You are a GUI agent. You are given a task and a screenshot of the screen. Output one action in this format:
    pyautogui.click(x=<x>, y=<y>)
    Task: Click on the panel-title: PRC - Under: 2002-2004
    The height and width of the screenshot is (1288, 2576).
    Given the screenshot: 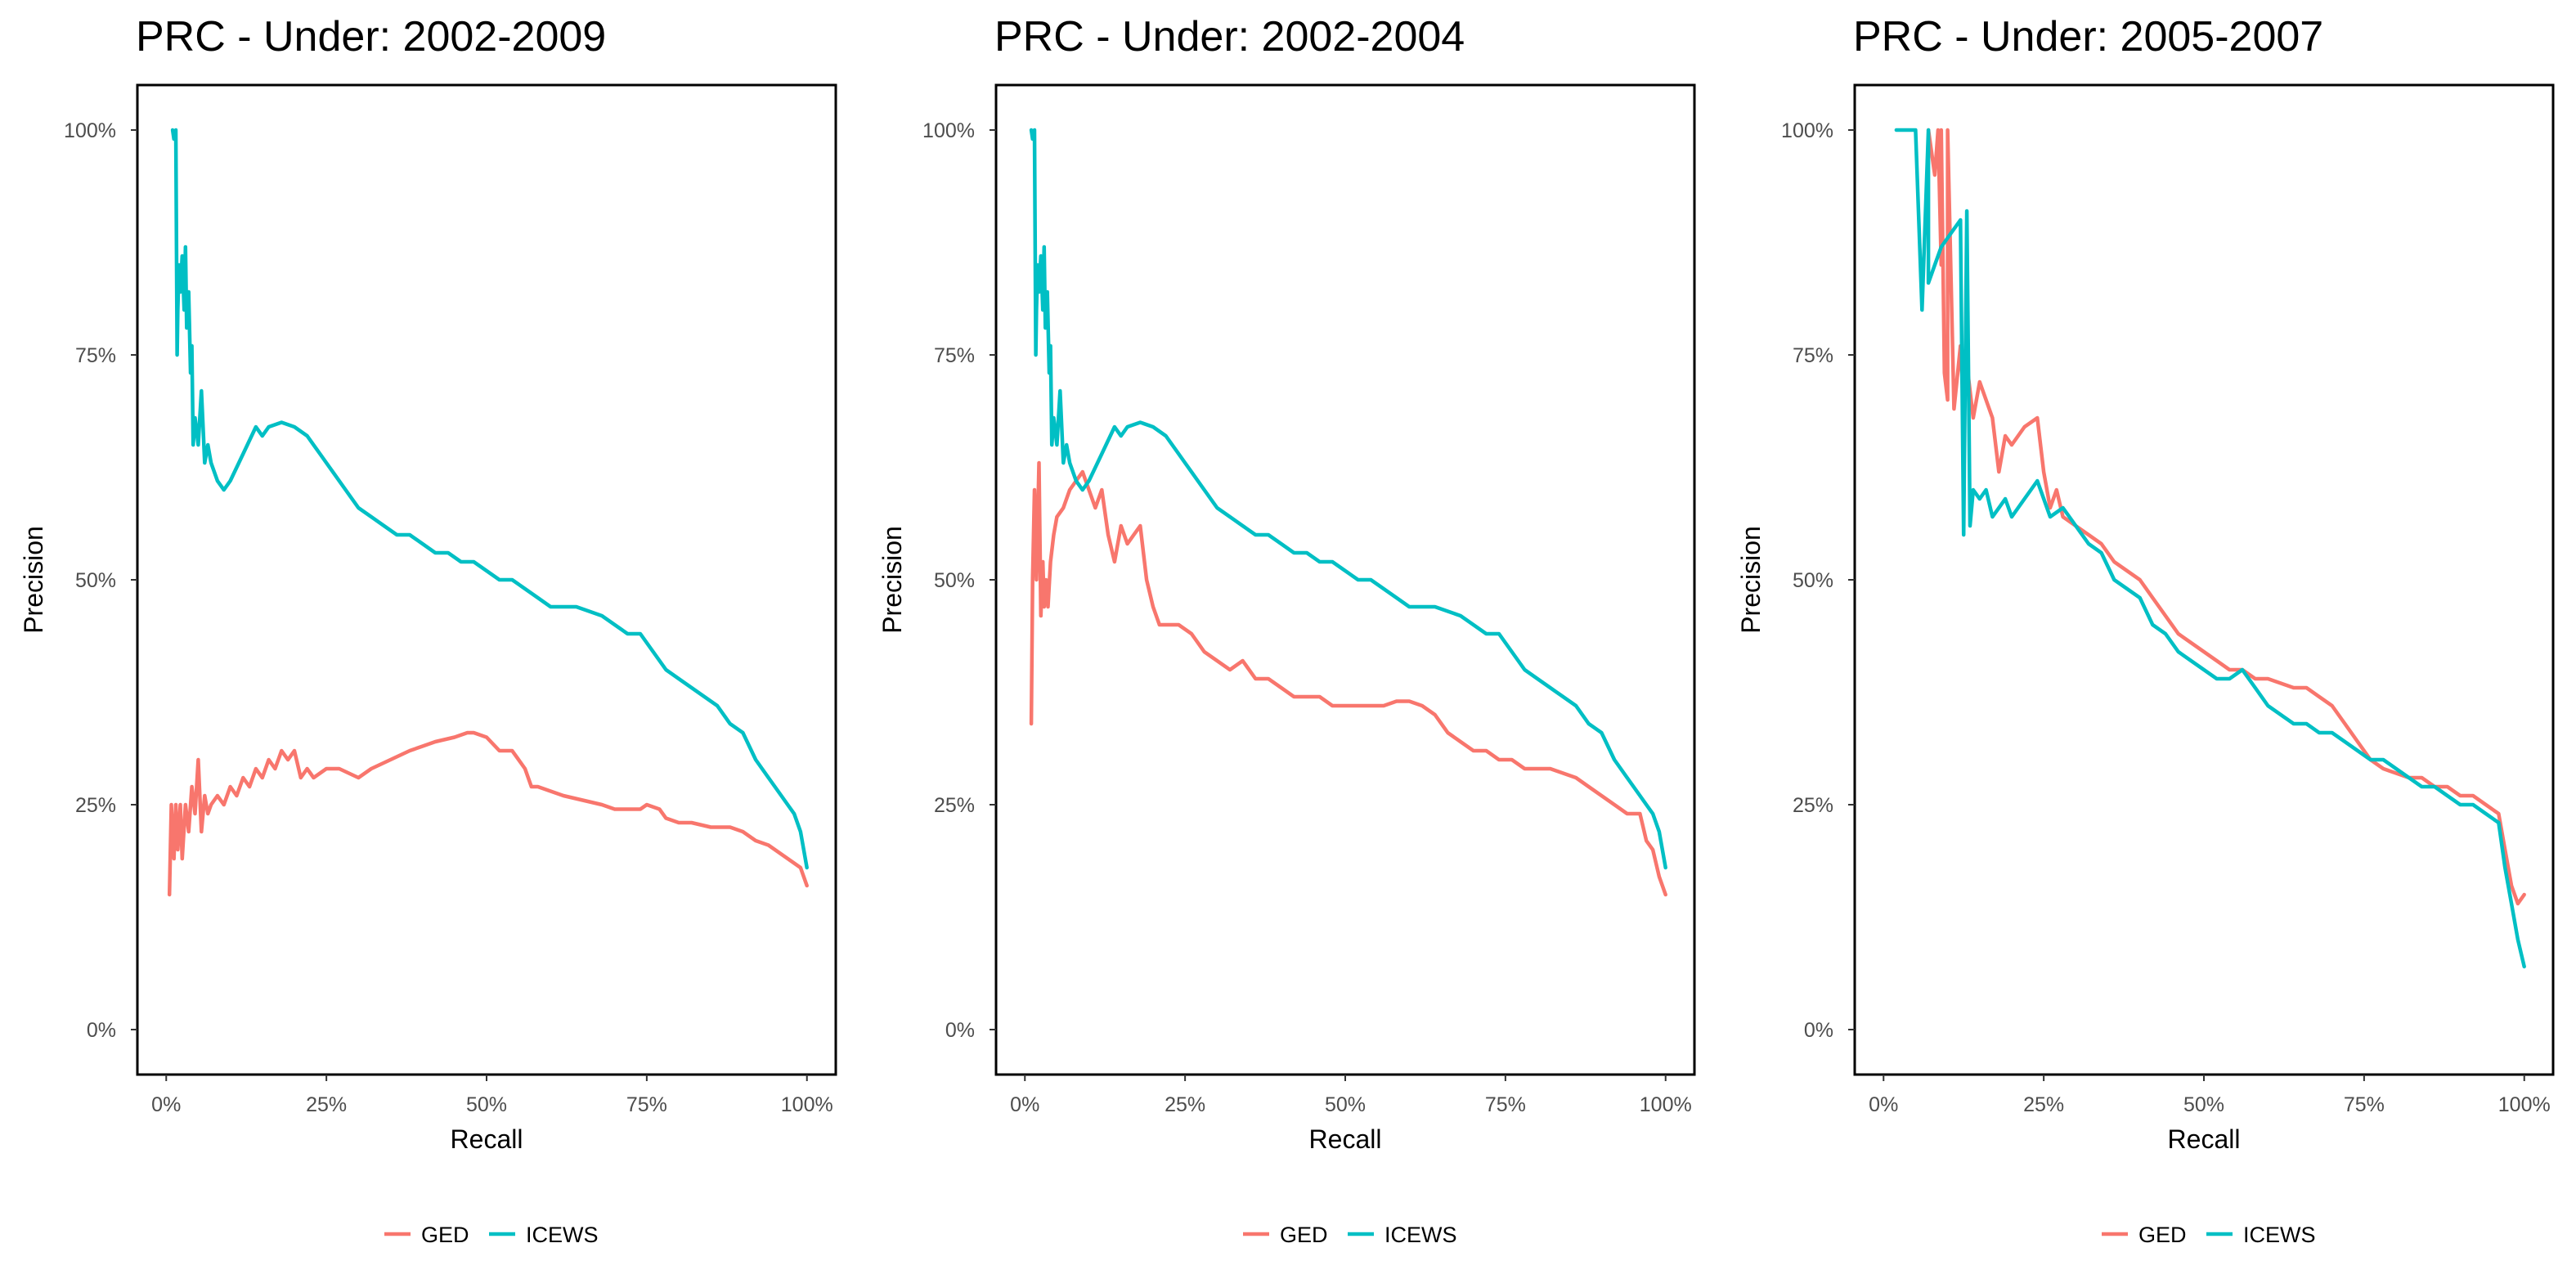 What is the action you would take?
    pyautogui.click(x=1229, y=37)
    